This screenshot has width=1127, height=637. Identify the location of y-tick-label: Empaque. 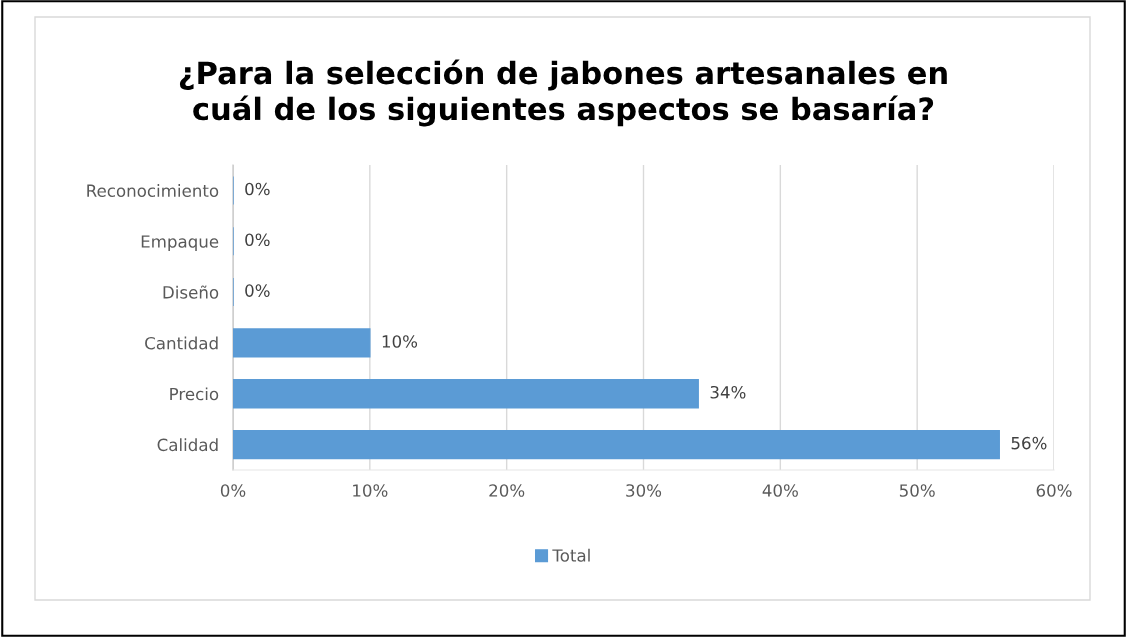
(180, 243).